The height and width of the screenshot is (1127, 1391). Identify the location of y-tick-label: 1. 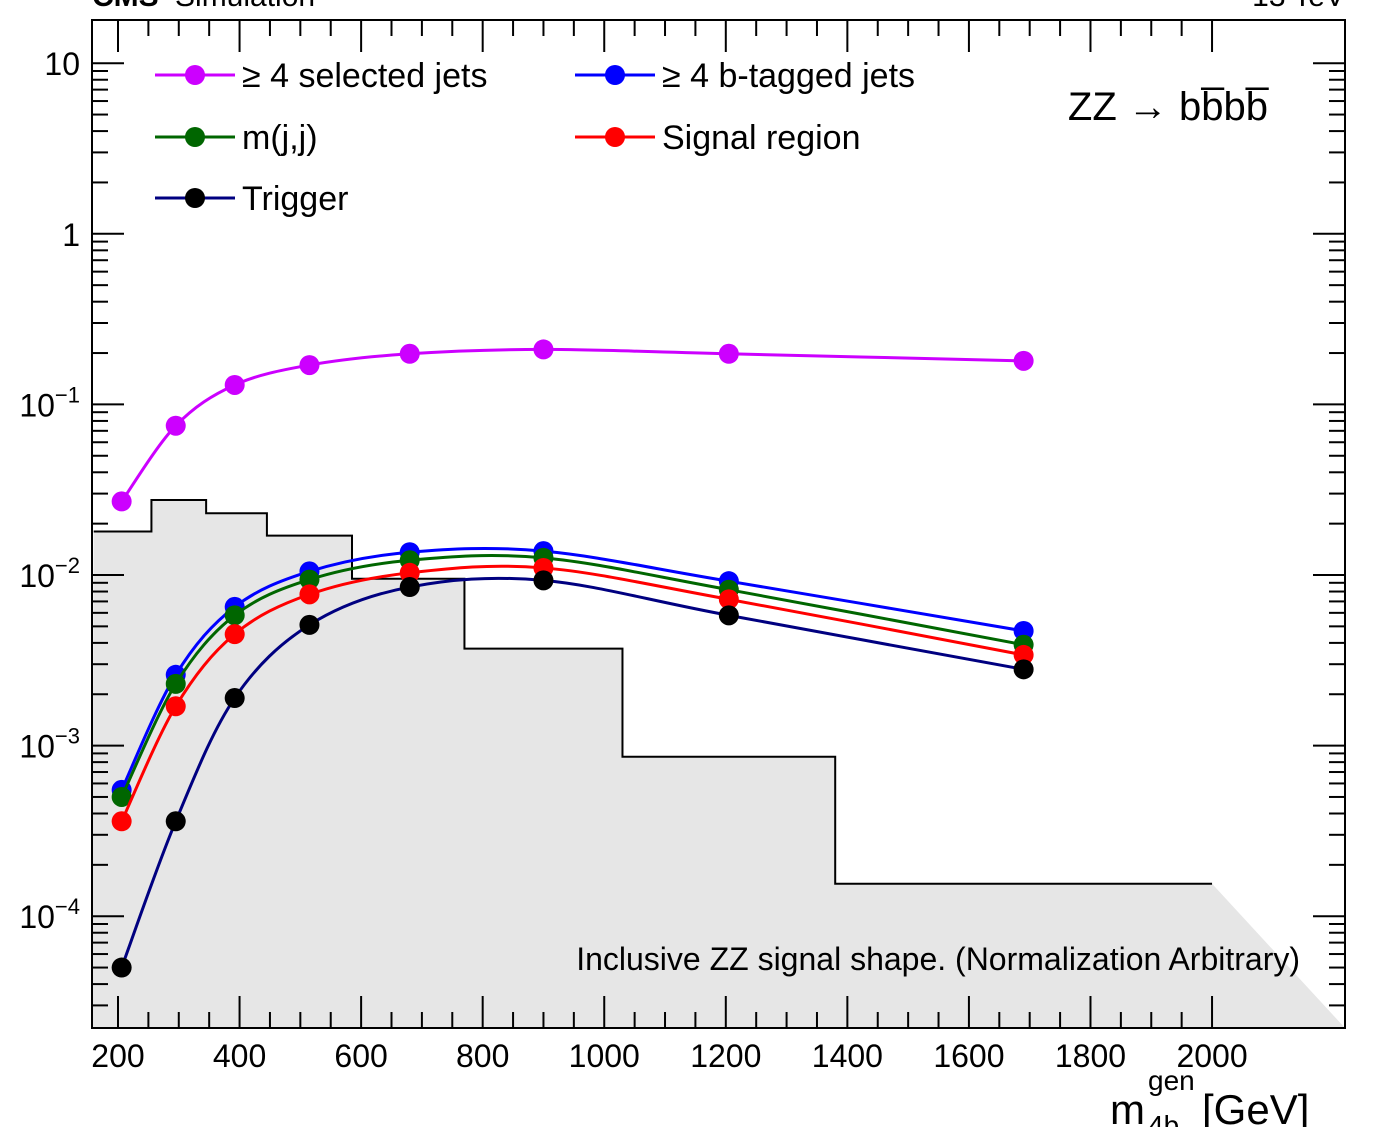
(71, 235).